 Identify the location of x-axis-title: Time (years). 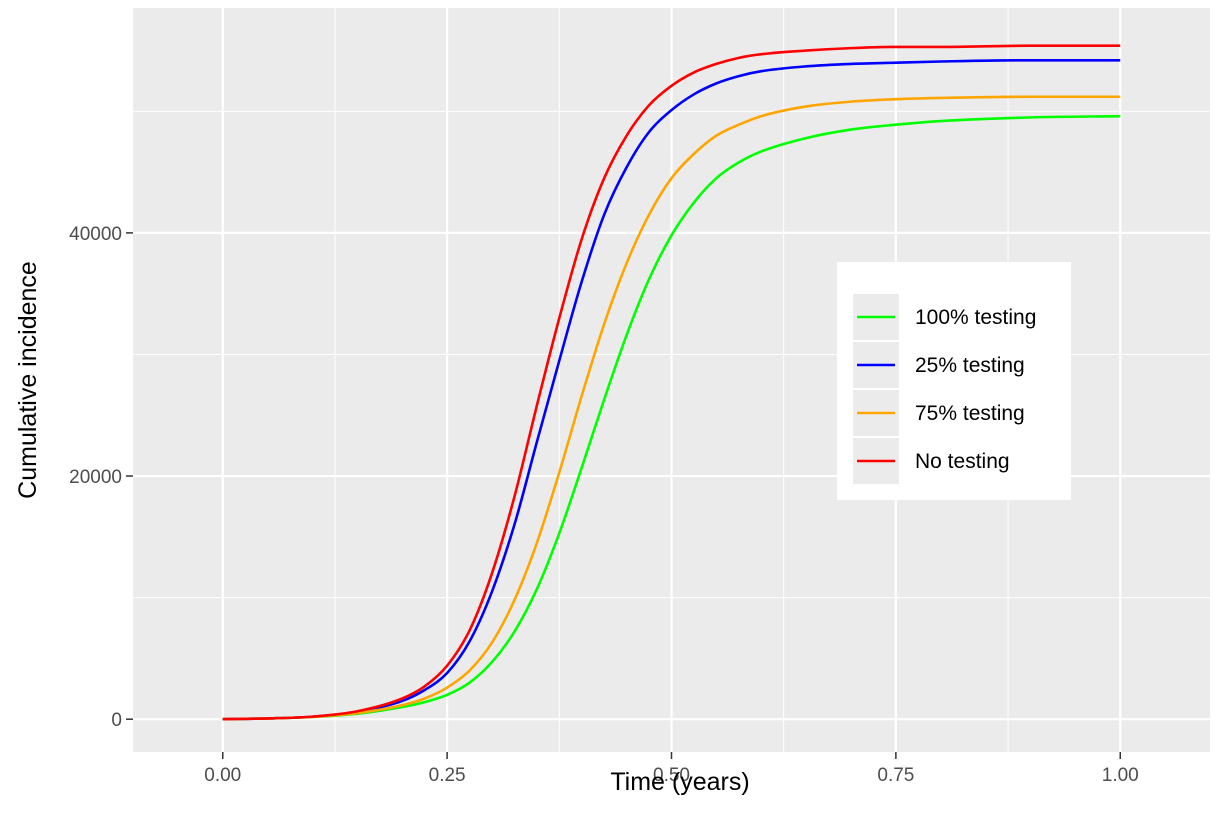
(679, 782).